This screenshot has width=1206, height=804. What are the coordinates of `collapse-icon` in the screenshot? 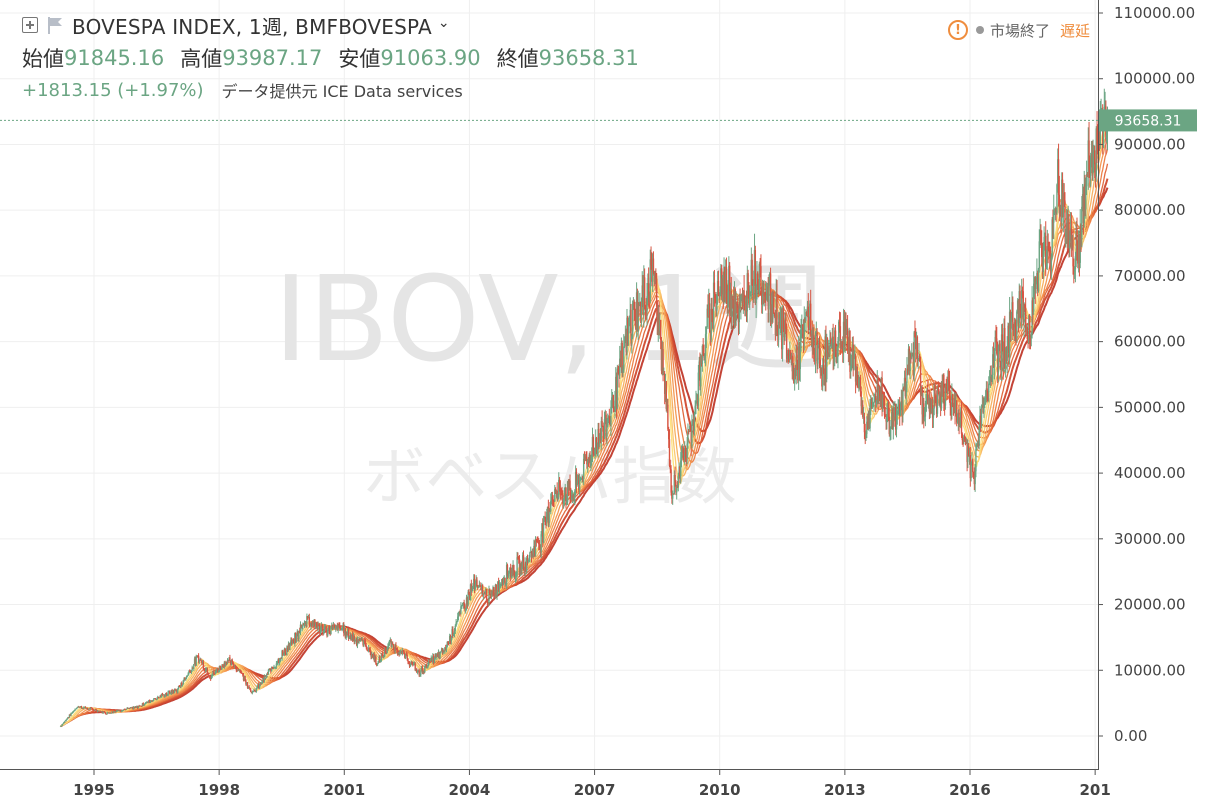 It's located at (30, 25).